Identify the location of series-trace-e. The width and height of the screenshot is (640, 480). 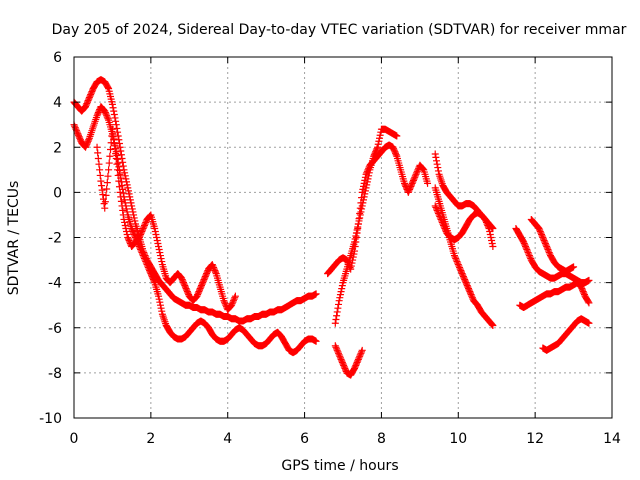
(348, 360).